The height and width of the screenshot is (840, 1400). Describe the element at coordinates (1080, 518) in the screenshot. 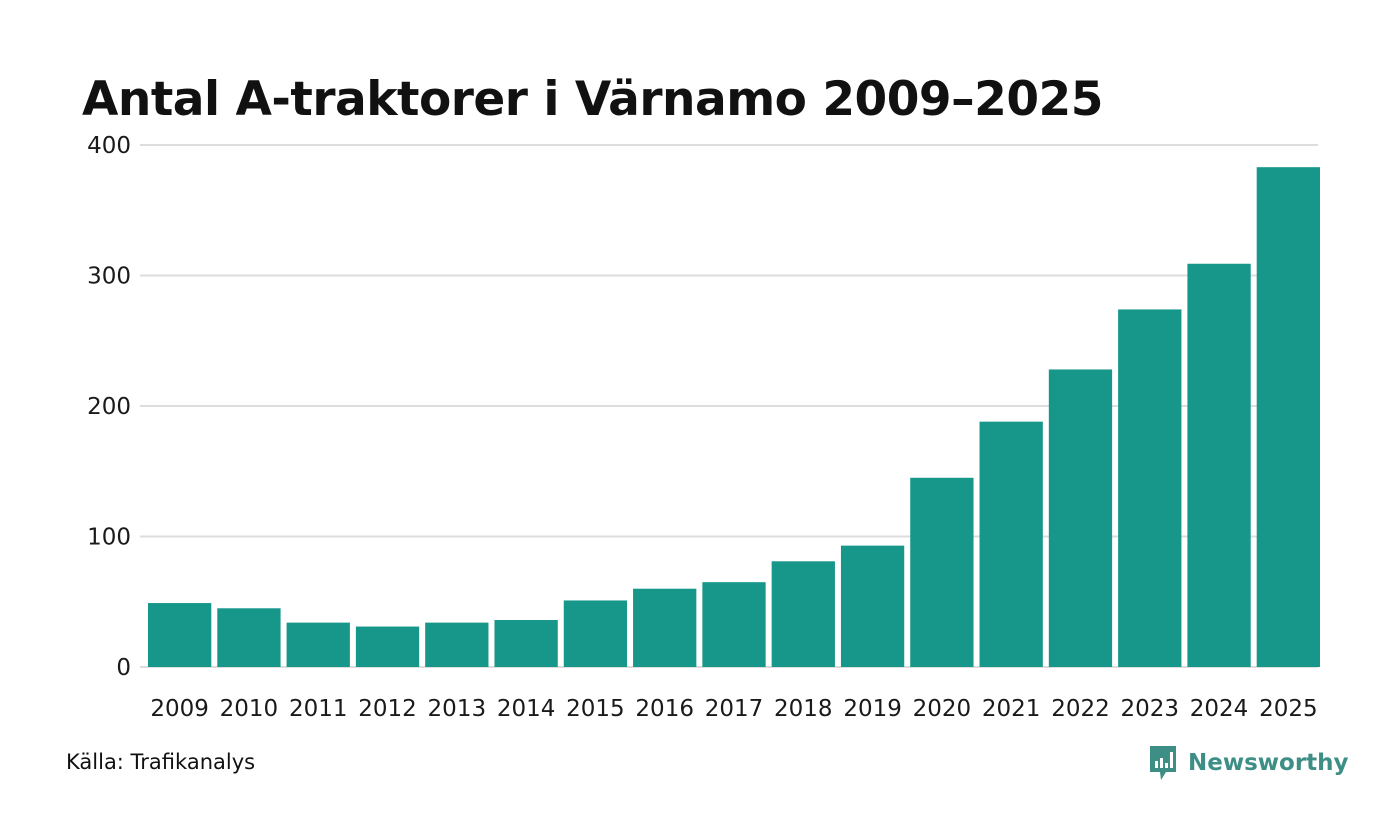

I see `bar-2022` at that location.